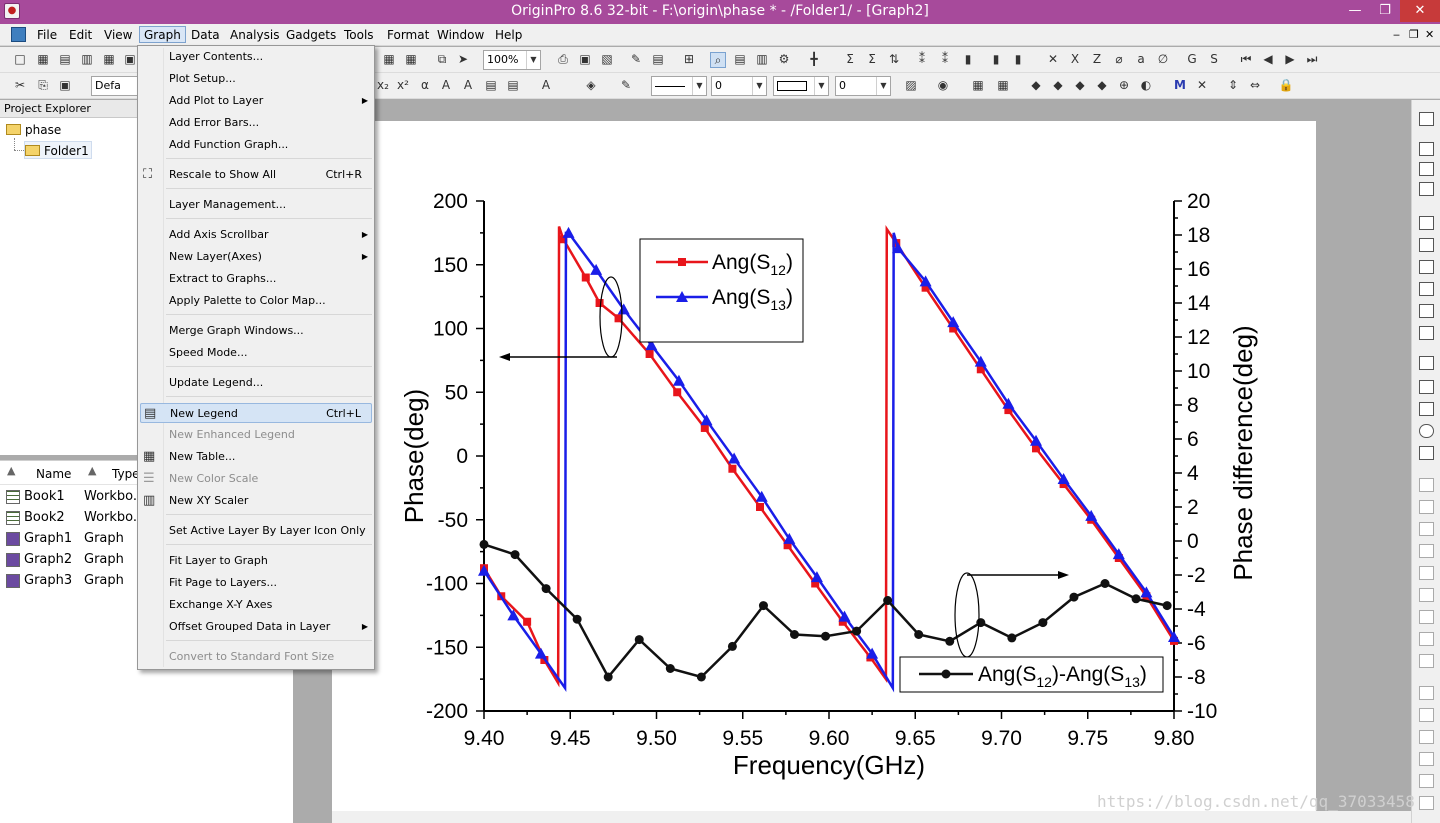 Image resolution: width=1440 pixels, height=823 pixels. What do you see at coordinates (996, 59) in the screenshot?
I see `bar-chart-icon: ▮` at bounding box center [996, 59].